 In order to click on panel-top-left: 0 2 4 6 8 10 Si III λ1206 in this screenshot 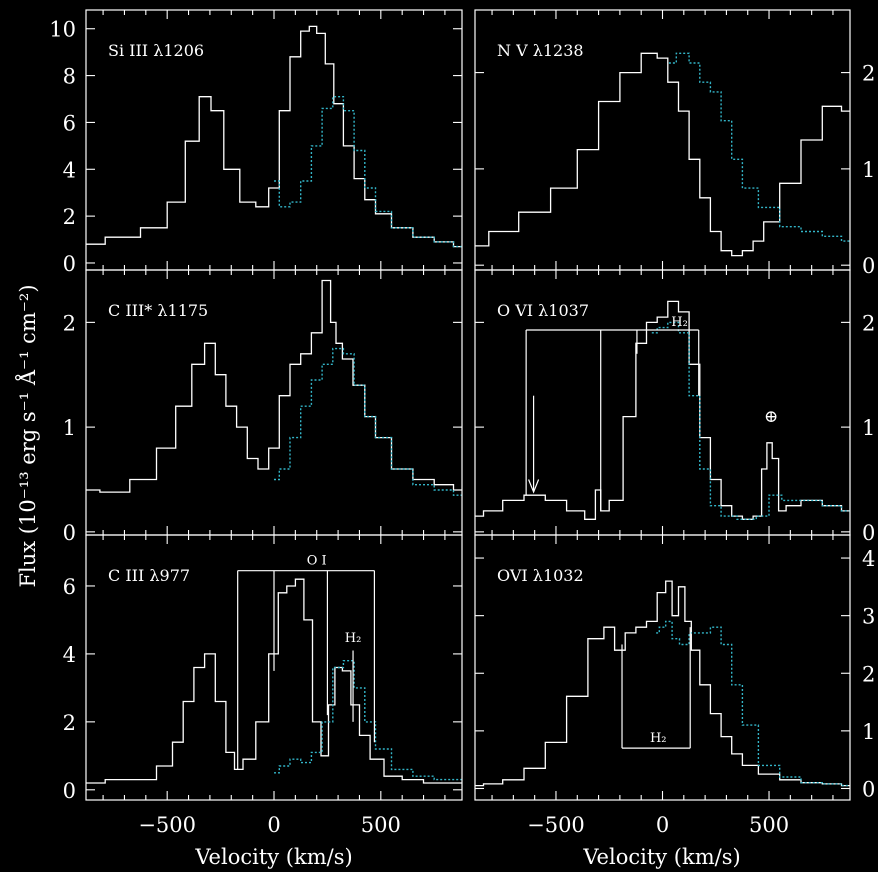, I will do `click(256, 142)`.